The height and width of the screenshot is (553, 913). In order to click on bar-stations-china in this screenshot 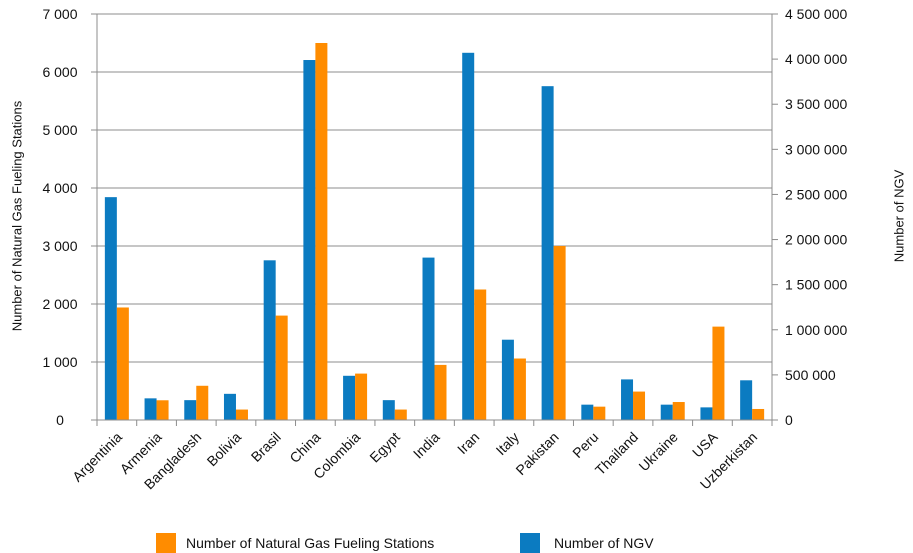, I will do `click(321, 231)`.